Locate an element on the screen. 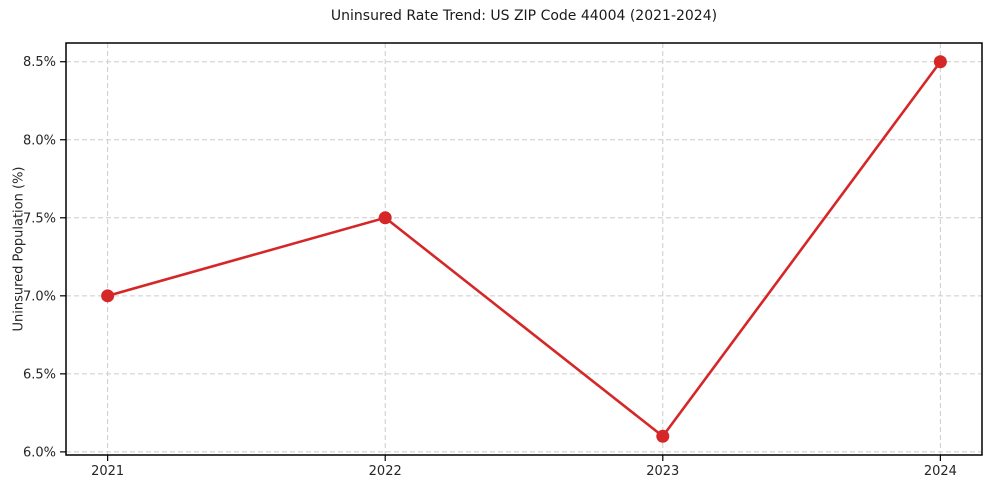  y-tick-label: 7.0% is located at coordinates (39, 296).